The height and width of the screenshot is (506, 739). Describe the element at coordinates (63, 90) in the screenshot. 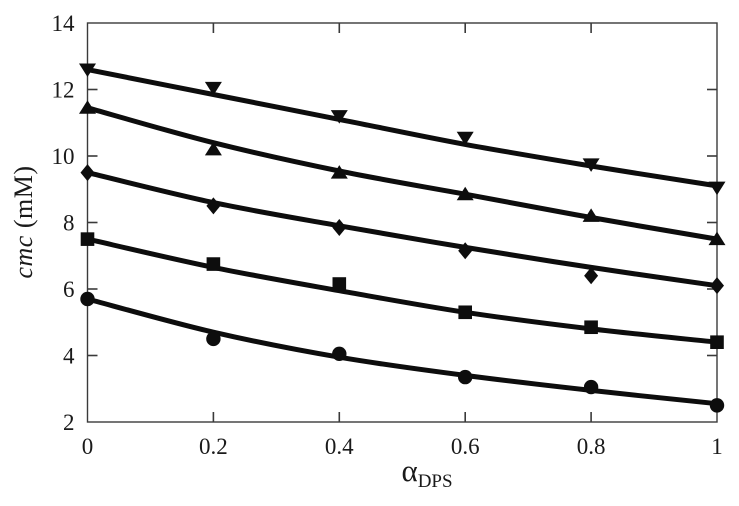

I see `y-tick-label: 12` at that location.